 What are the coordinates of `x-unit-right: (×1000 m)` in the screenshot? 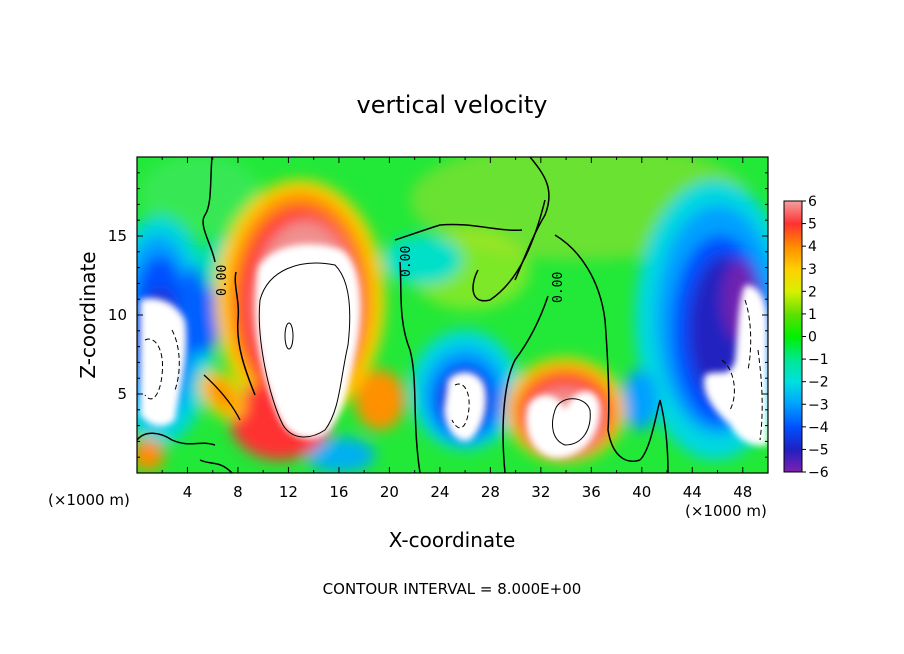 It's located at (726, 511).